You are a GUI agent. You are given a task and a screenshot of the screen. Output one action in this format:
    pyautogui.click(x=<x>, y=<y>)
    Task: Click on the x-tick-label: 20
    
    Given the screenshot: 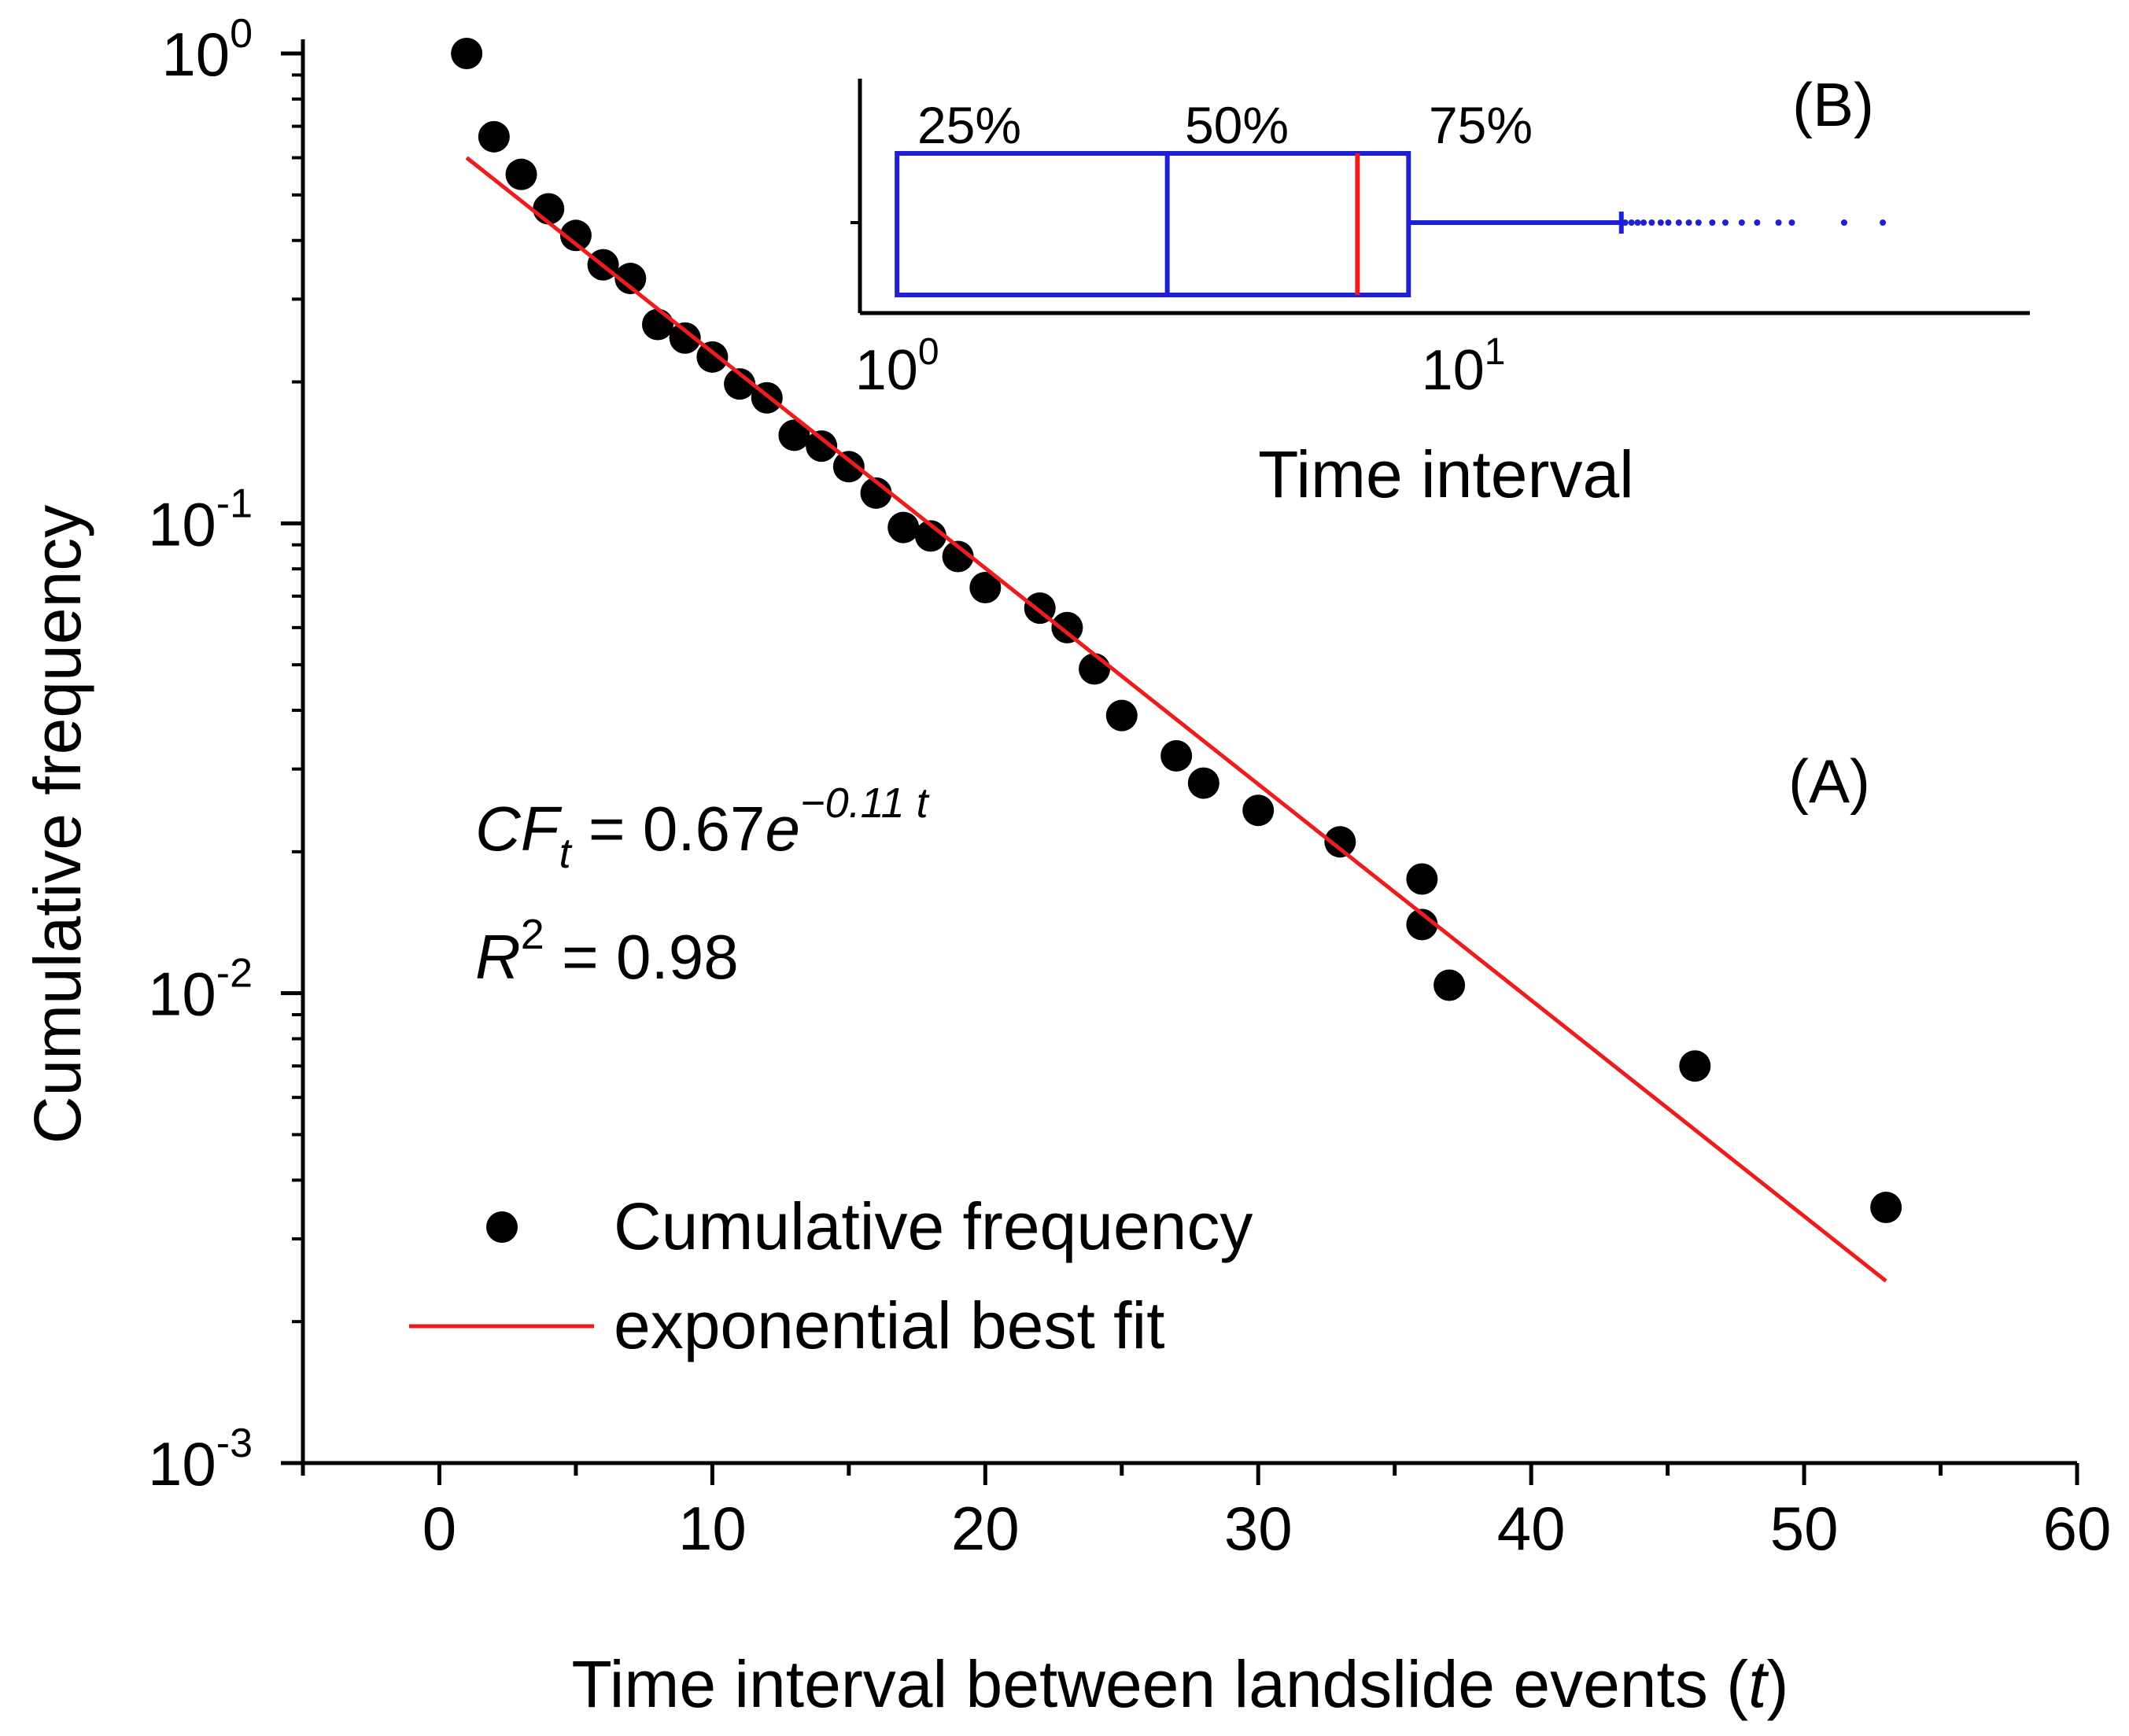 What is the action you would take?
    pyautogui.click(x=985, y=1529)
    